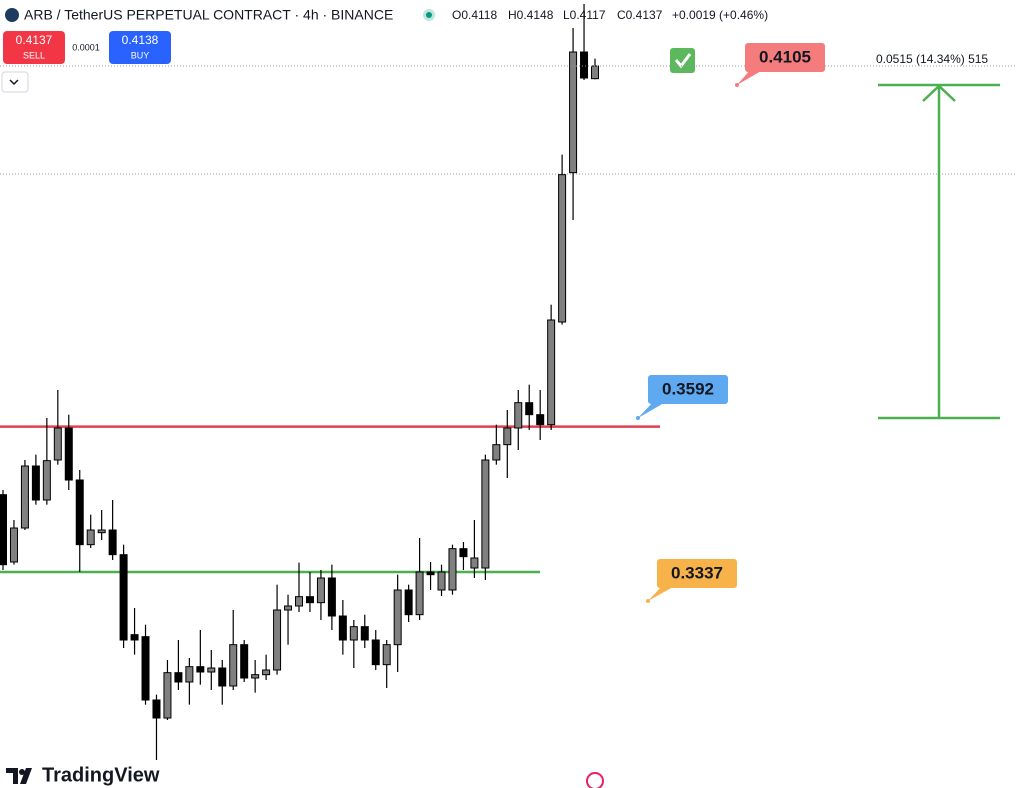 This screenshot has width=1017, height=788. Describe the element at coordinates (720, 15) in the screenshot. I see `ohlc-change: +0.0019 (+0.46%)` at that location.